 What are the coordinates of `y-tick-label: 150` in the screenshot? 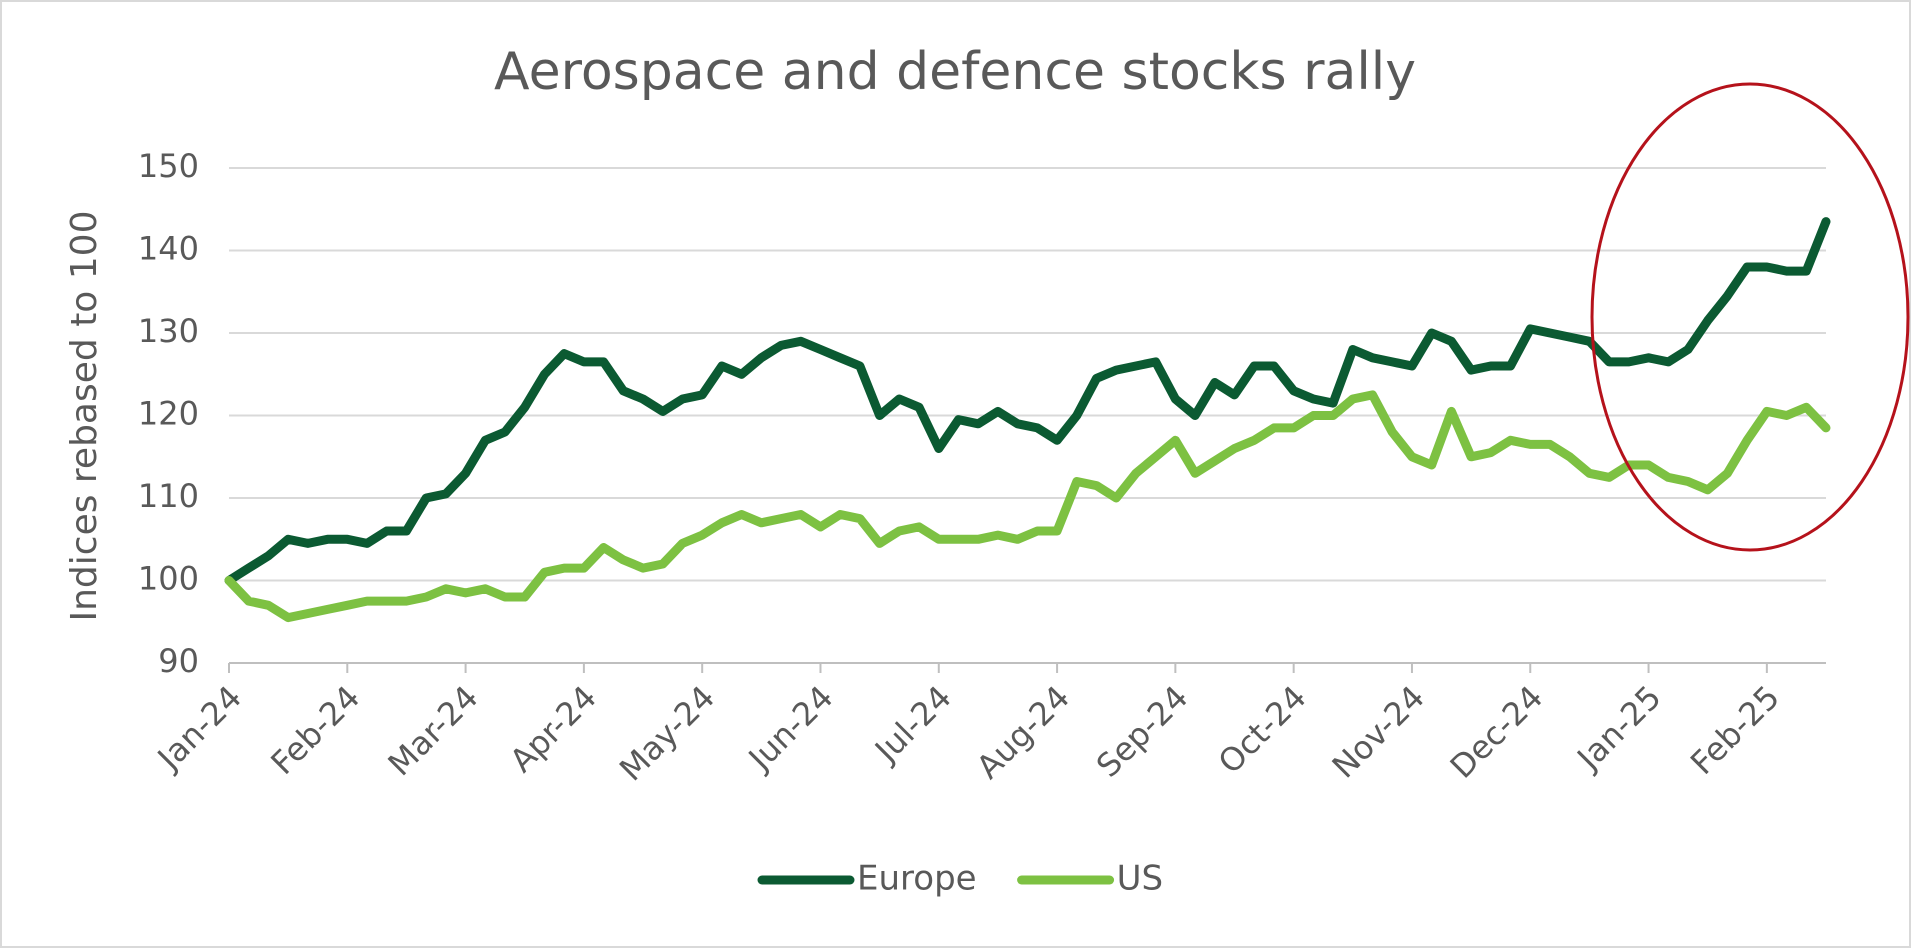 It's located at (168, 166).